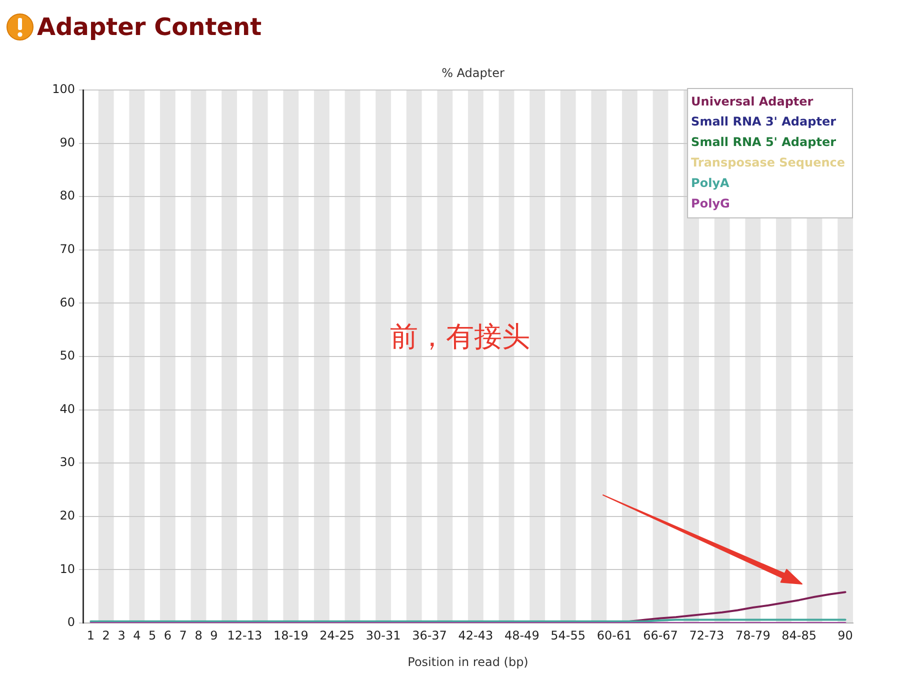 The image size is (899, 682). Describe the element at coordinates (67, 515) in the screenshot. I see `y-tick-label: 20` at that location.